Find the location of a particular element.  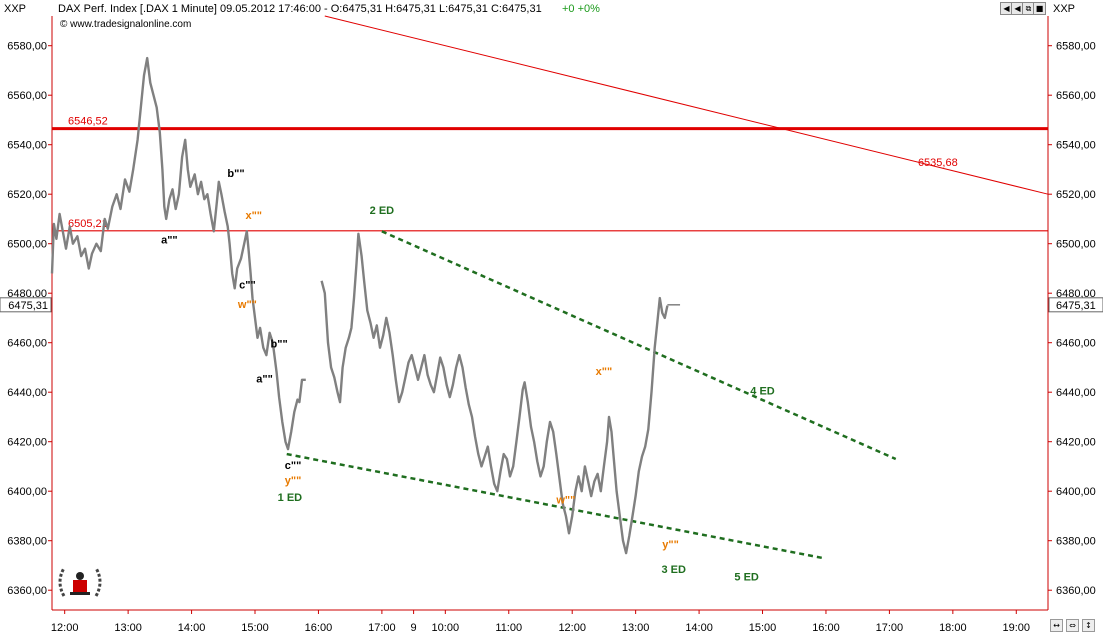

x-tick-label: 10:00 is located at coordinates (446, 628).